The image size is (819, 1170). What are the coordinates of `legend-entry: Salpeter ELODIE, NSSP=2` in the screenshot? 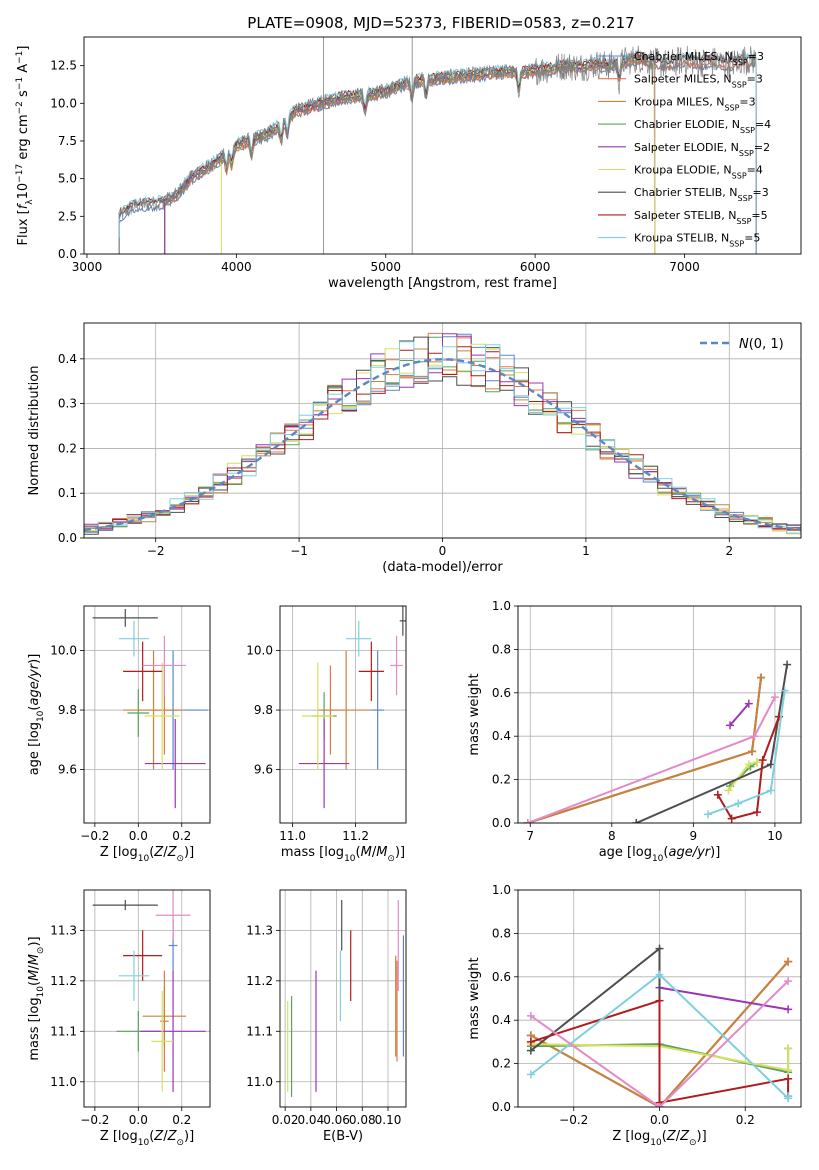 It's located at (702, 149).